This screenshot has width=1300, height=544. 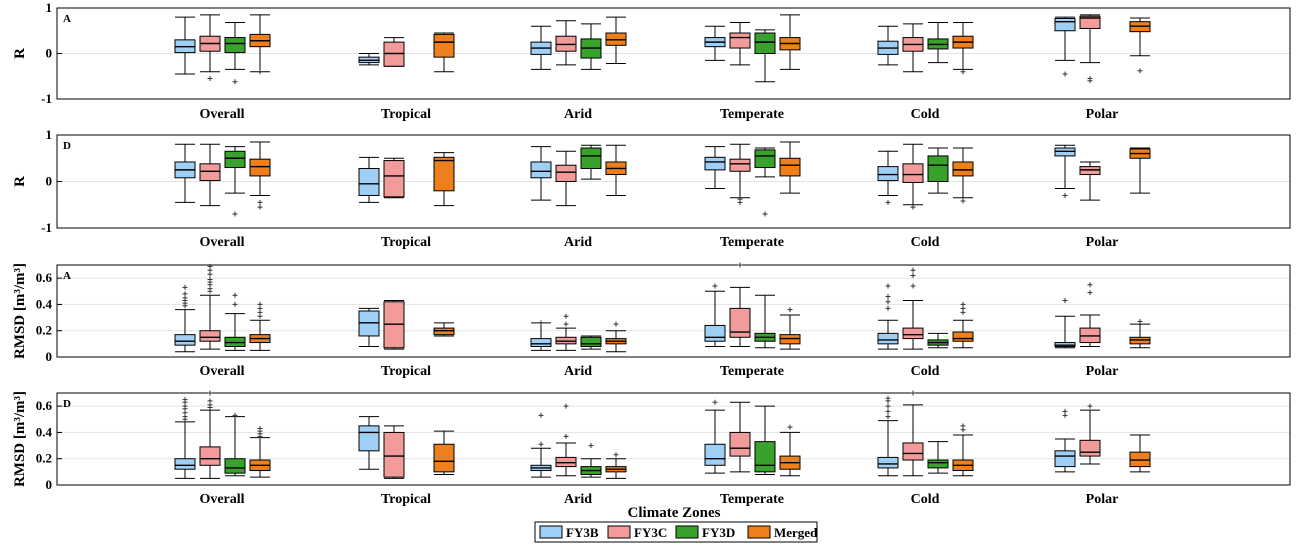 I want to click on legend-item-fy3c: FY3C, so click(x=637, y=532).